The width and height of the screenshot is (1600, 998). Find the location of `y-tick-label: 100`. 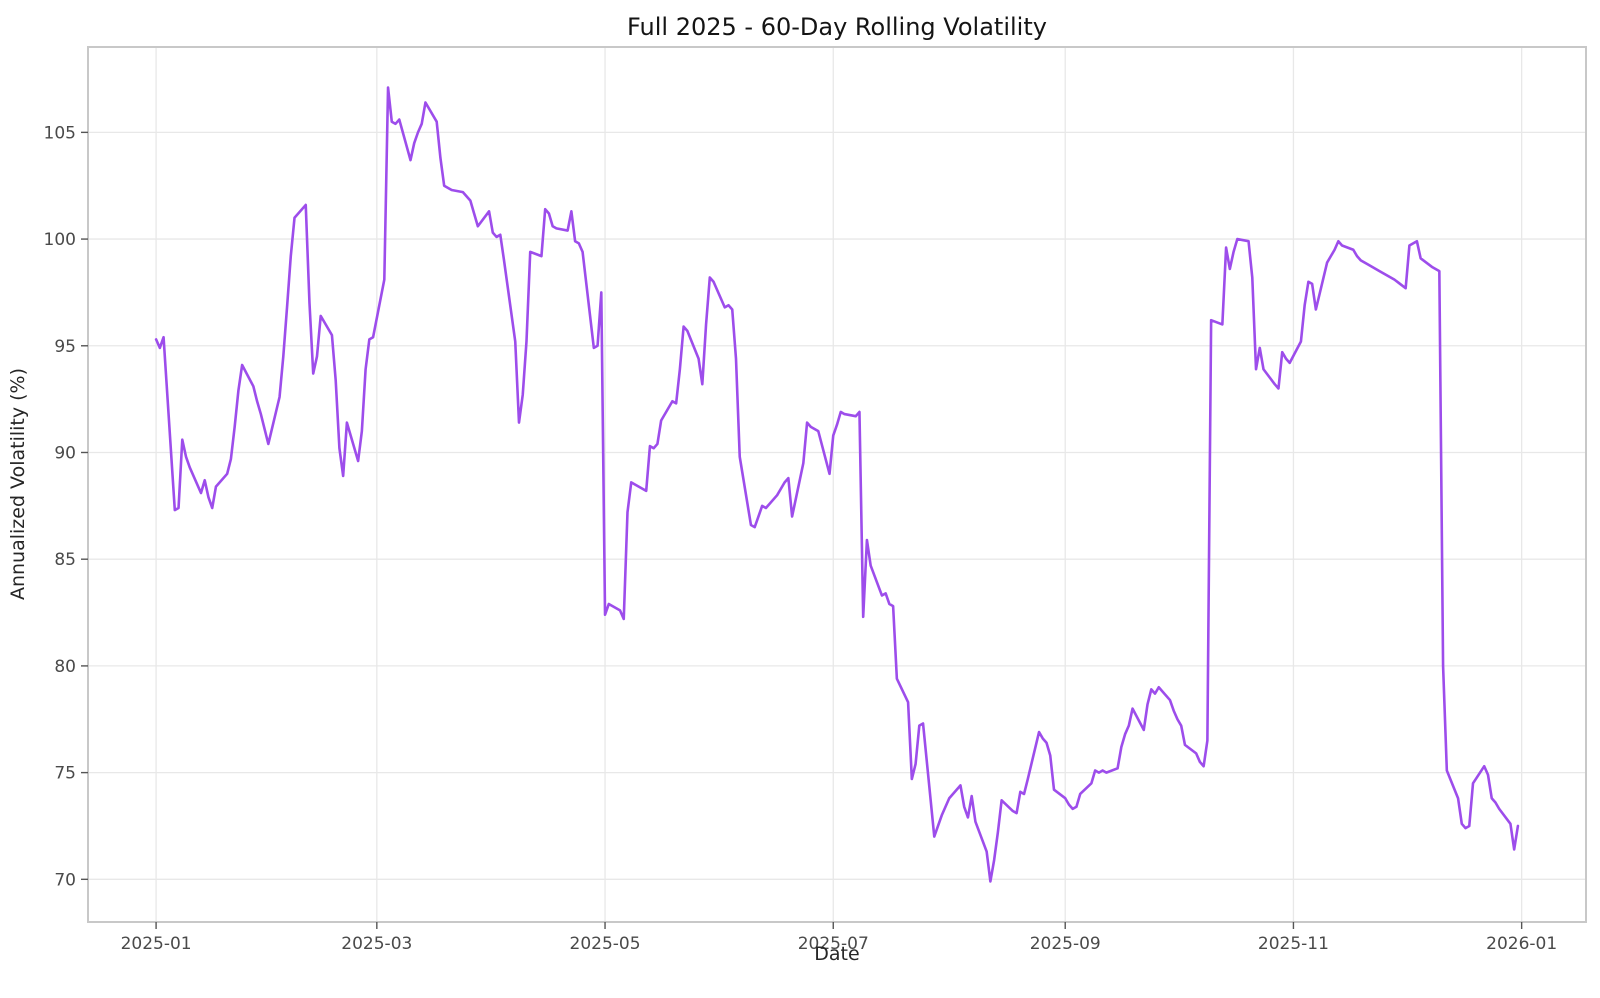

y-tick-label: 100 is located at coordinates (60, 240).